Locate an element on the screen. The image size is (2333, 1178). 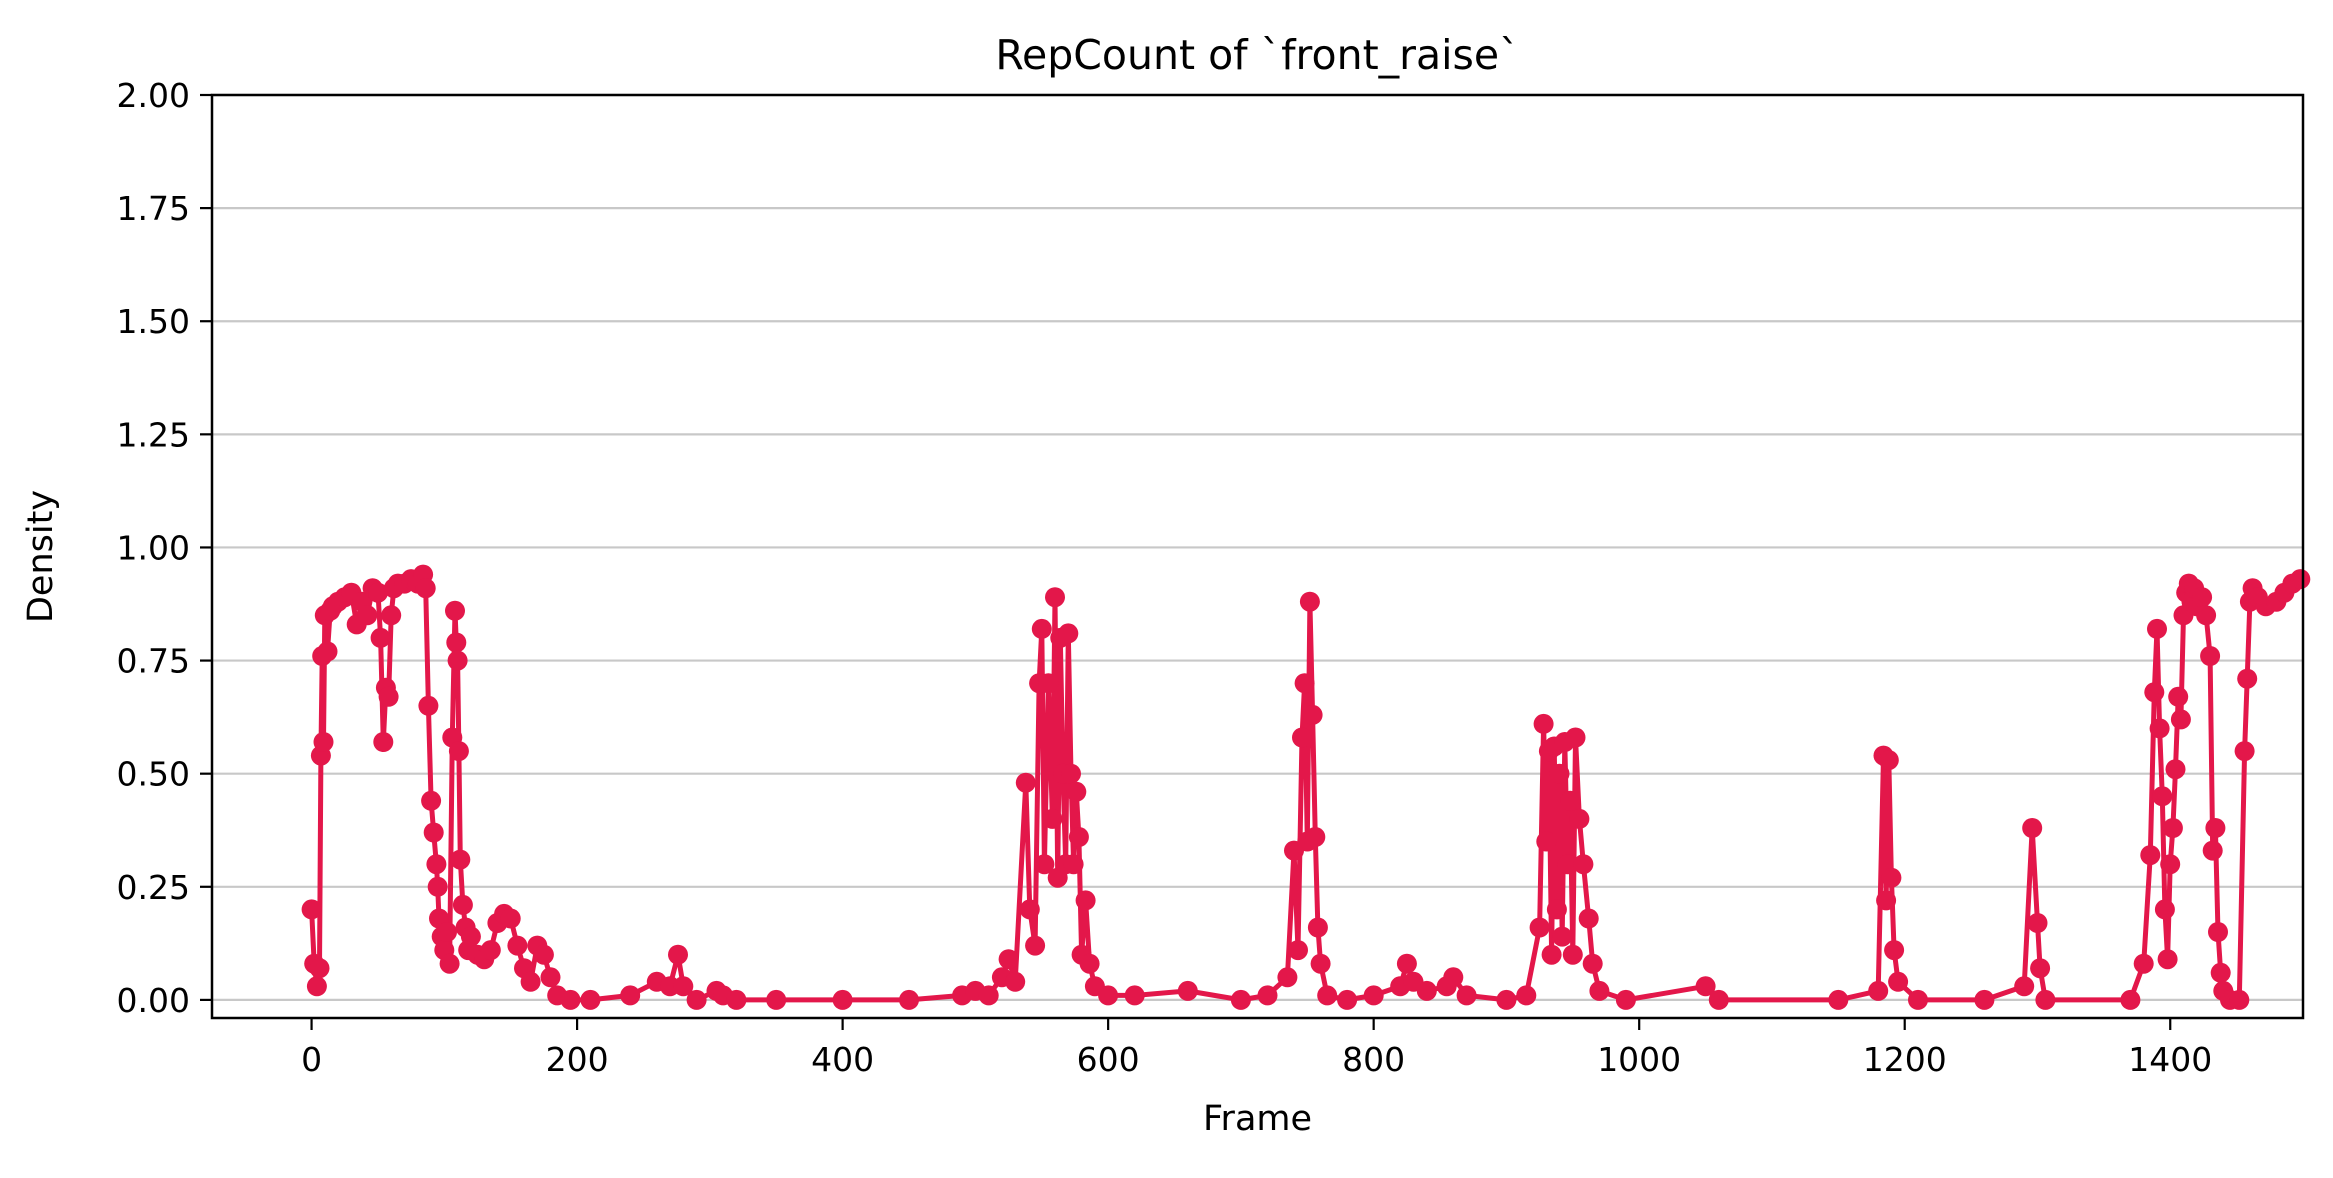
y-axis-title: Density is located at coordinates (41, 556).